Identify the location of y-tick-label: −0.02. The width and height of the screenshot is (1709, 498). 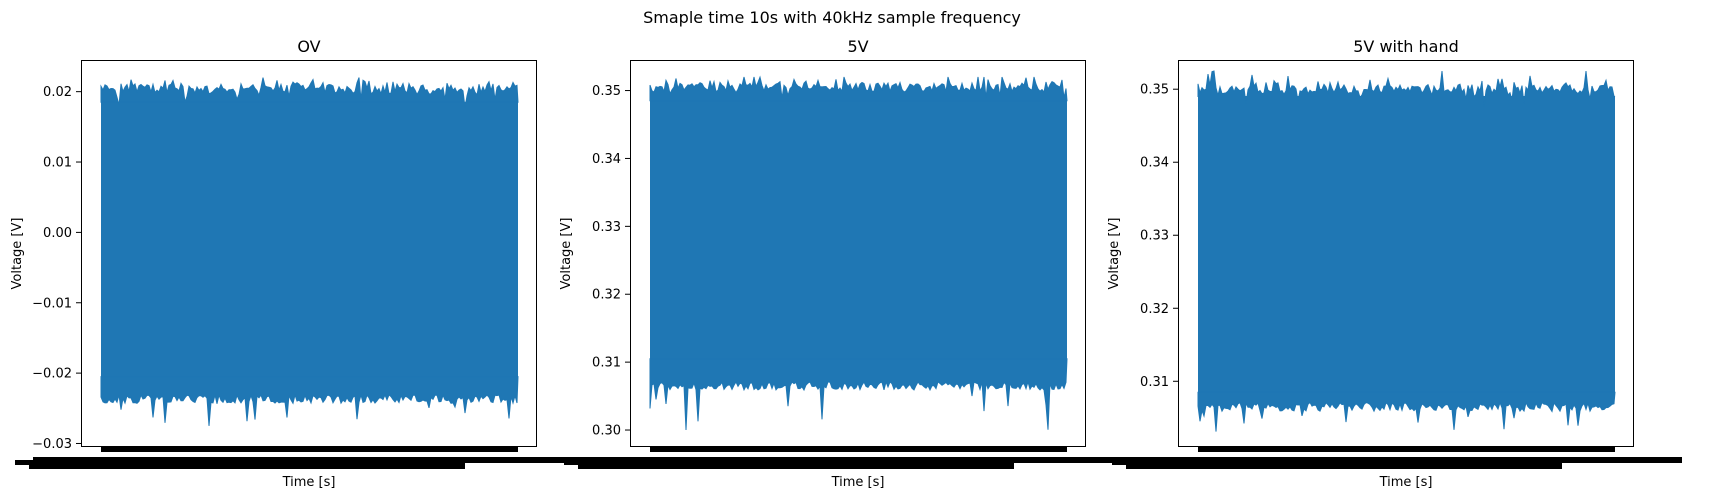
(52, 374).